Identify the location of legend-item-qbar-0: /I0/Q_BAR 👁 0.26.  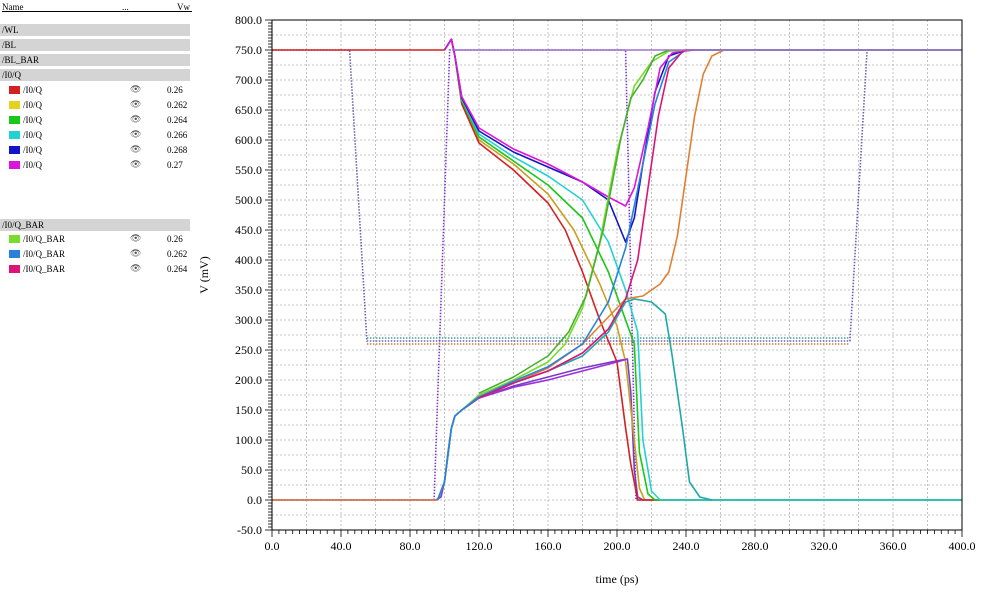
(96, 239).